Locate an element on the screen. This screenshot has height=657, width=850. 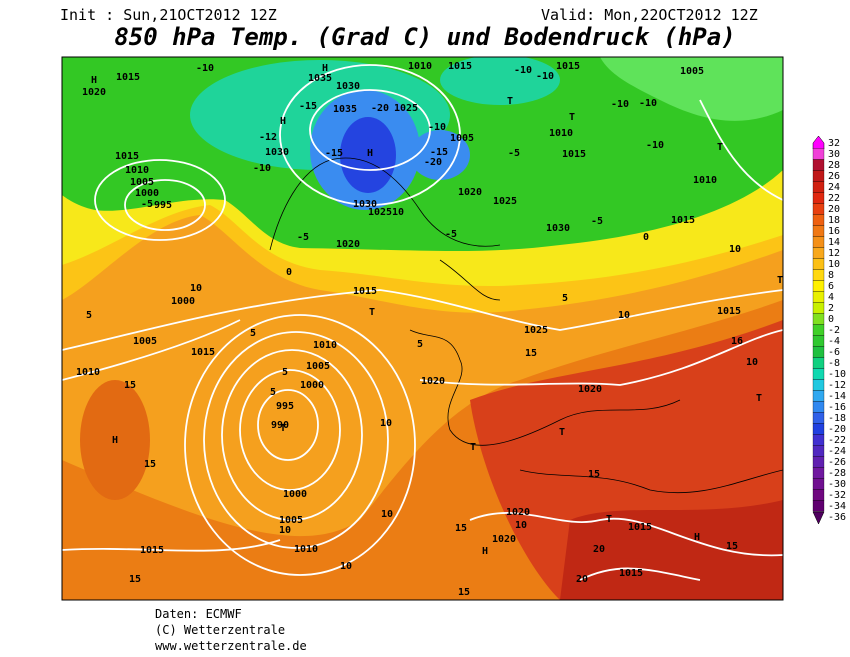
color-scale-label: 22 is located at coordinates (834, 198).